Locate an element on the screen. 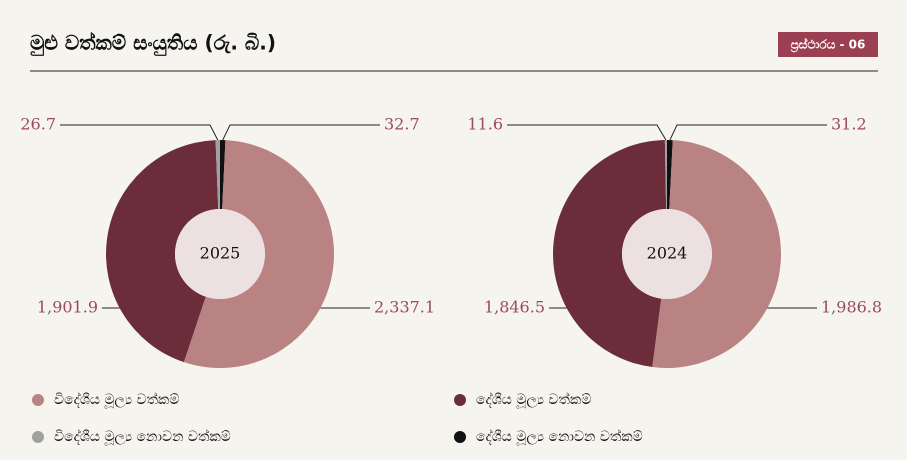 The width and height of the screenshot is (907, 460). badge is located at coordinates (828, 44).